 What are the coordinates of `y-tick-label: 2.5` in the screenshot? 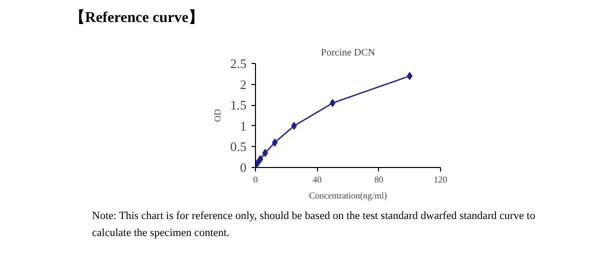 It's located at (238, 63).